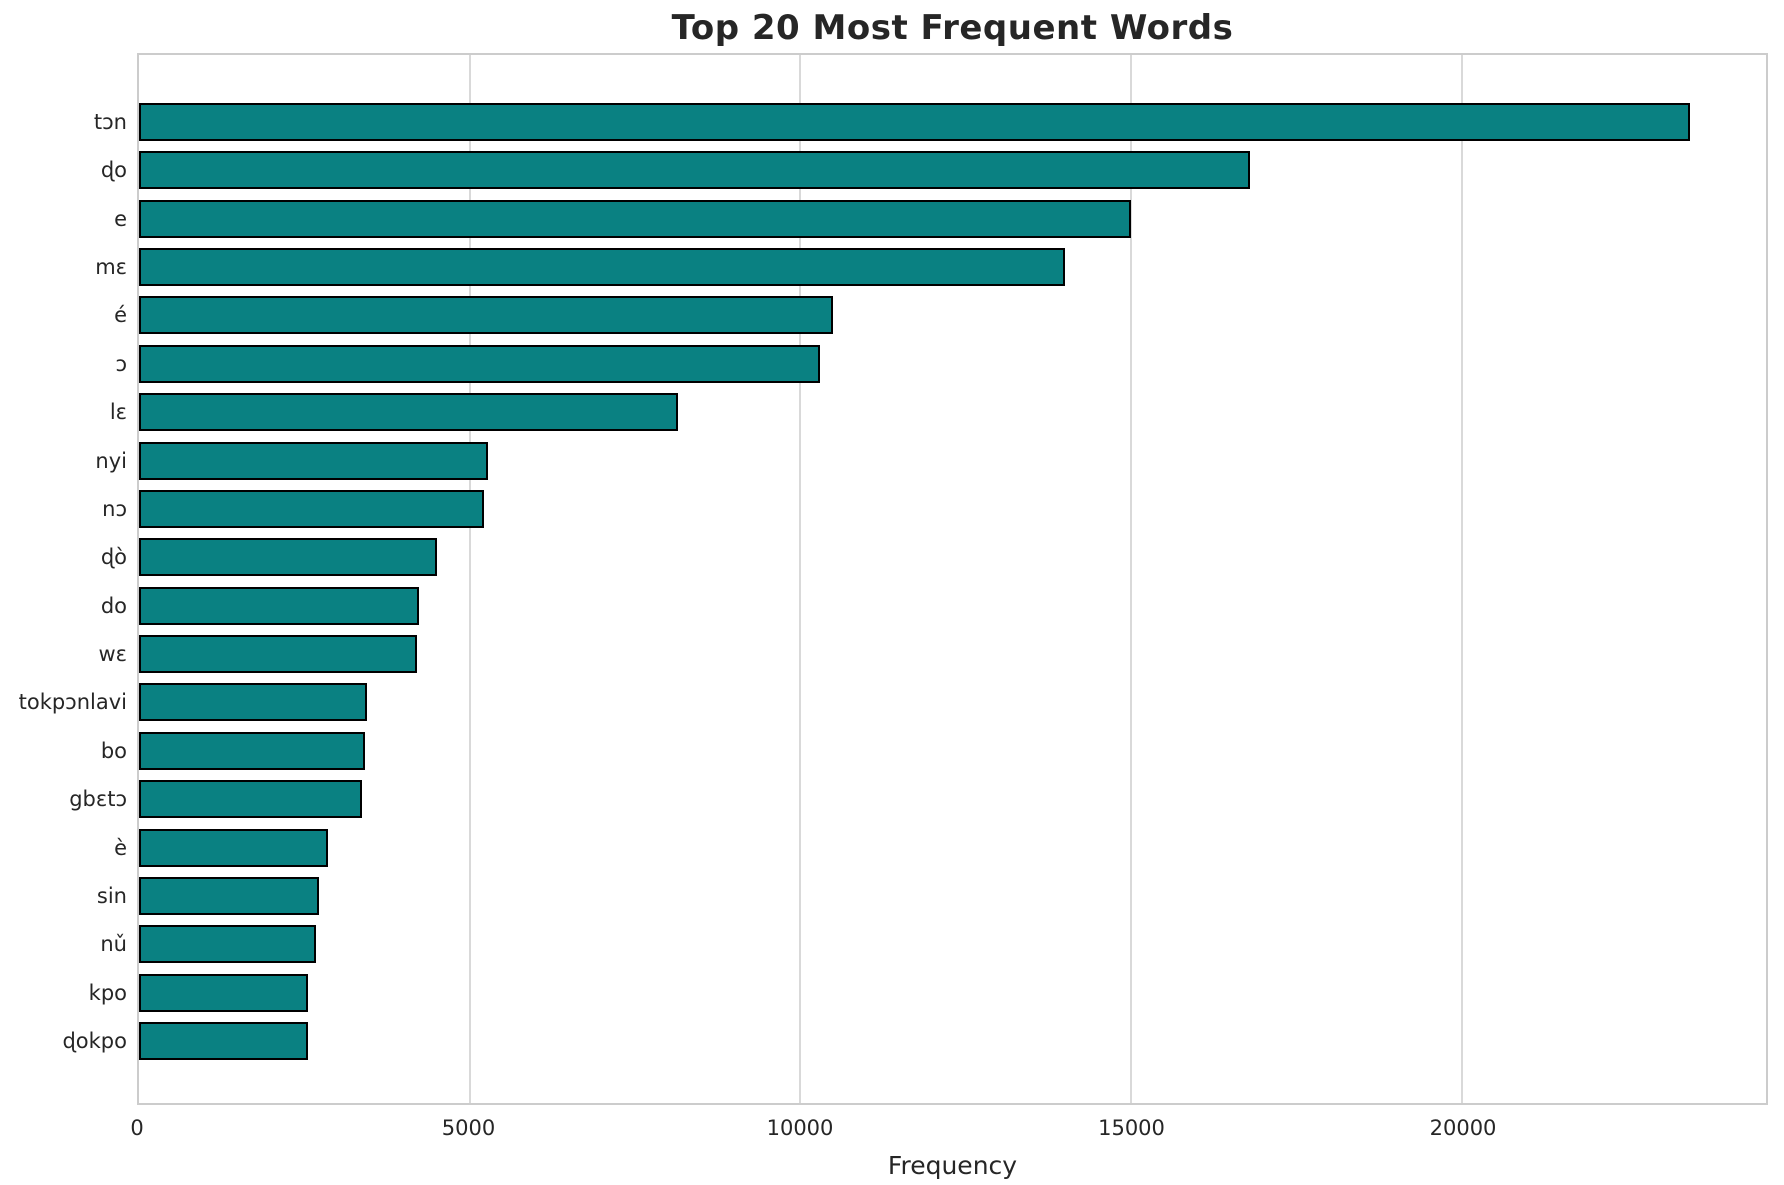 Image resolution: width=1784 pixels, height=1185 pixels. What do you see at coordinates (113, 605) in the screenshot?
I see `y-tick-label: do` at bounding box center [113, 605].